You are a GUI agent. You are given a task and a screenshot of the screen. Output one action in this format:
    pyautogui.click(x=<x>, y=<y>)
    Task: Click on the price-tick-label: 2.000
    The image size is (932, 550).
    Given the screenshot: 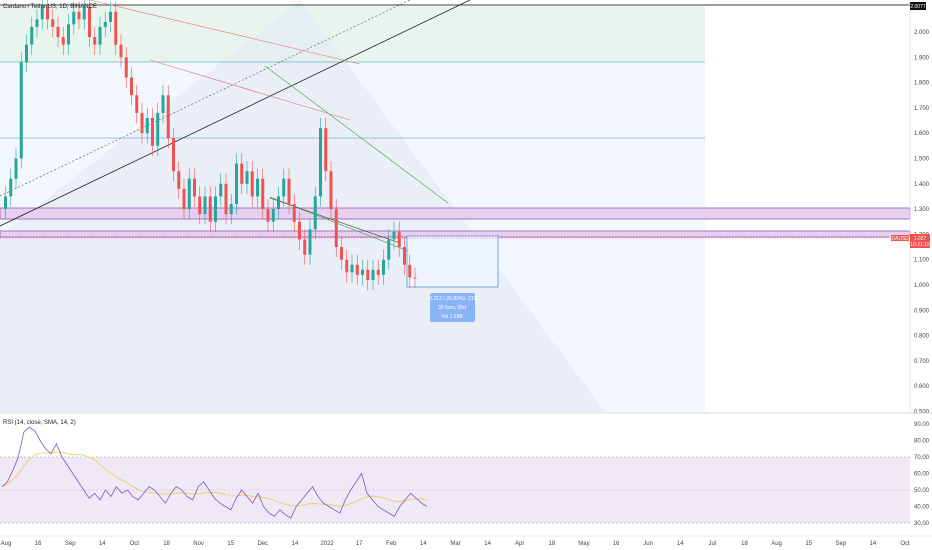 What is the action you would take?
    pyautogui.click(x=922, y=33)
    